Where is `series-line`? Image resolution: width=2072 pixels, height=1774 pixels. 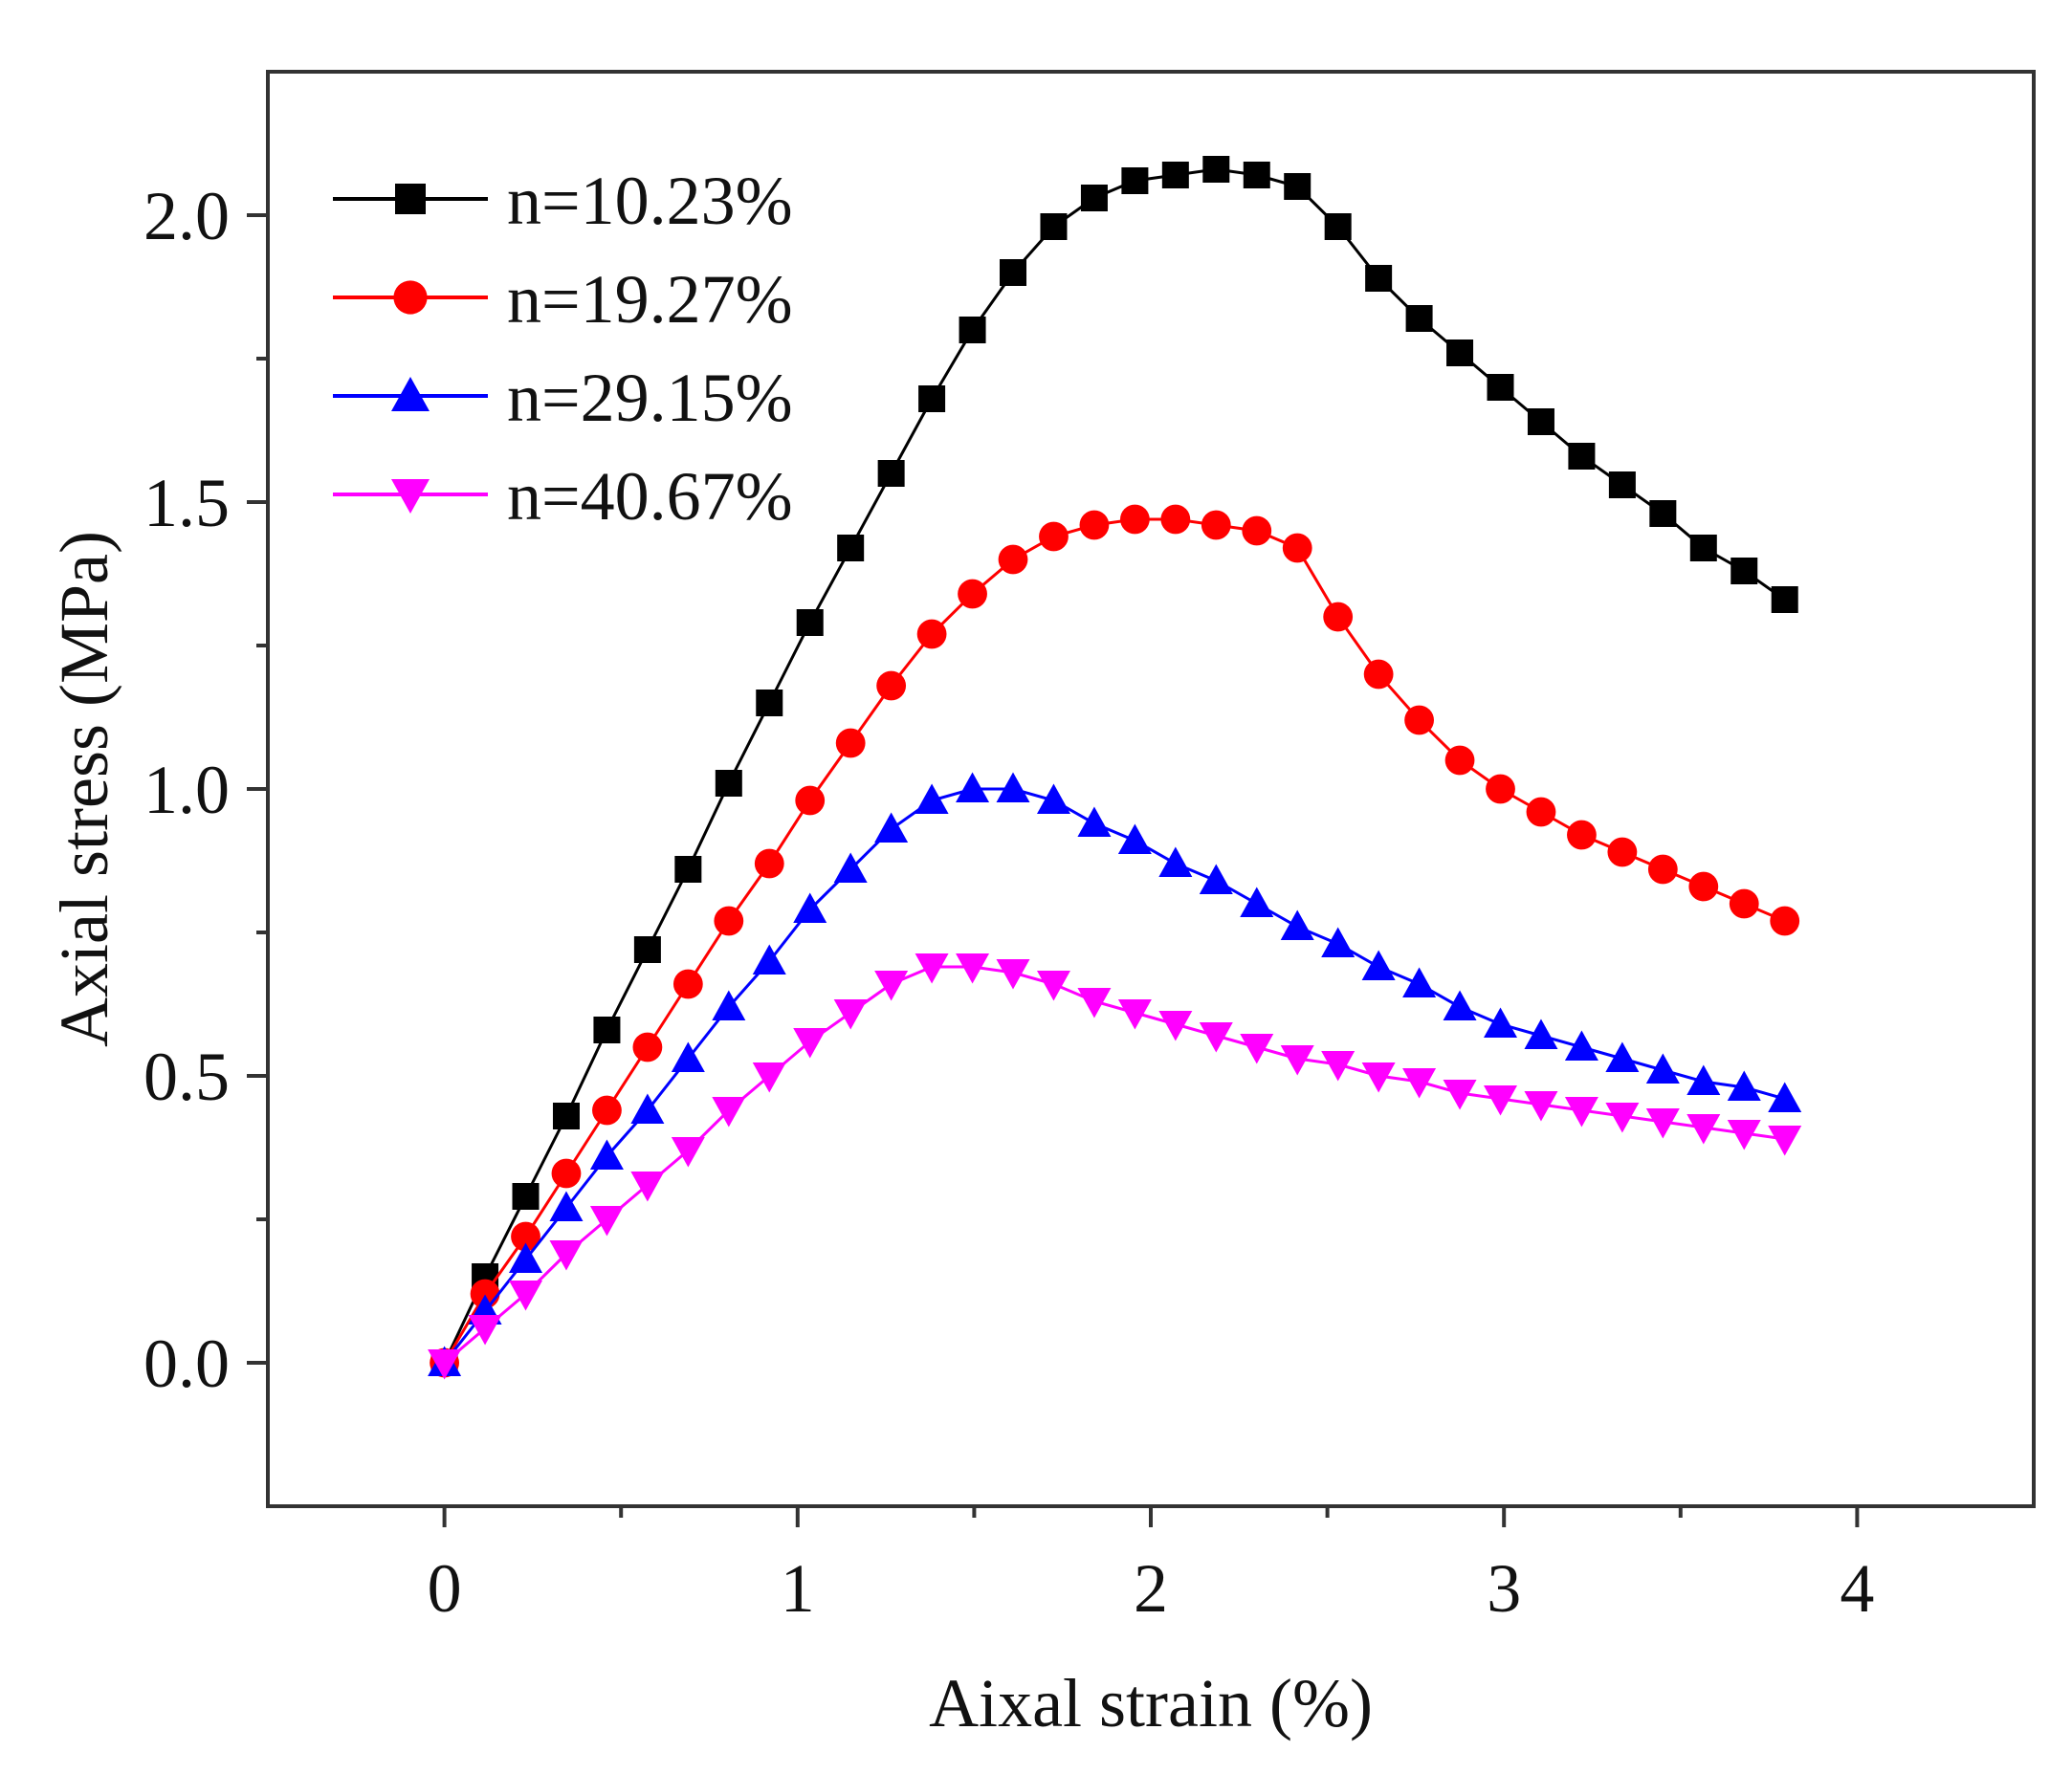
series-line is located at coordinates (1114, 1165).